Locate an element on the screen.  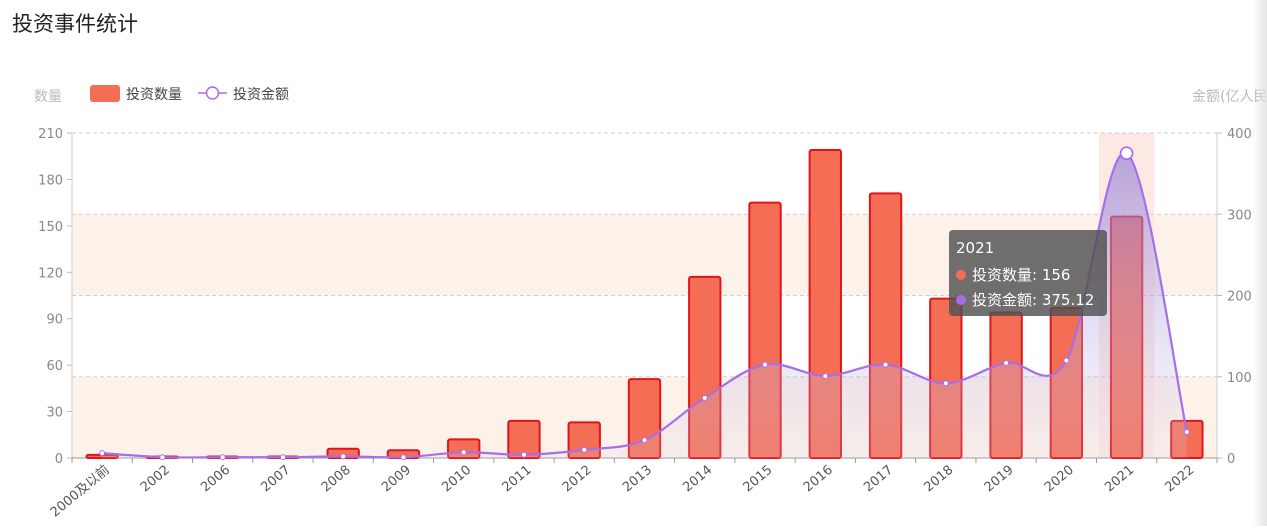
tooltip-count-text: 投资数量: 156 is located at coordinates (1021, 275).